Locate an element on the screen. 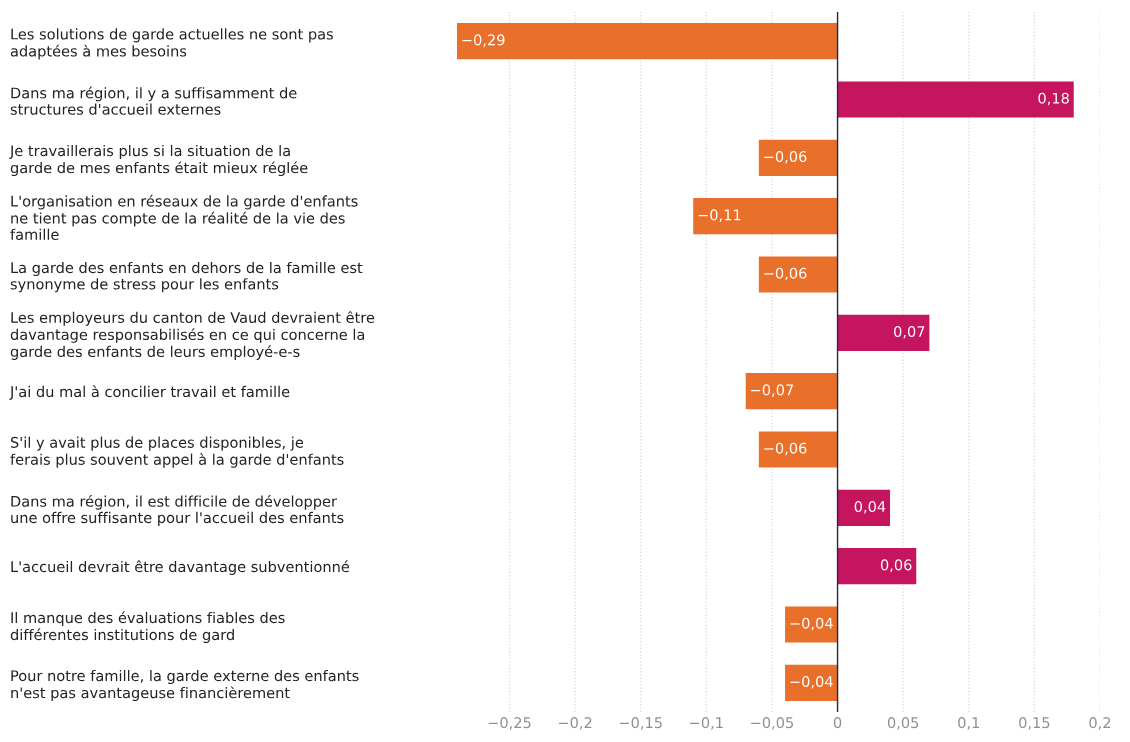 The height and width of the screenshot is (742, 1130). x-tick-label: −0,15 is located at coordinates (640, 723).